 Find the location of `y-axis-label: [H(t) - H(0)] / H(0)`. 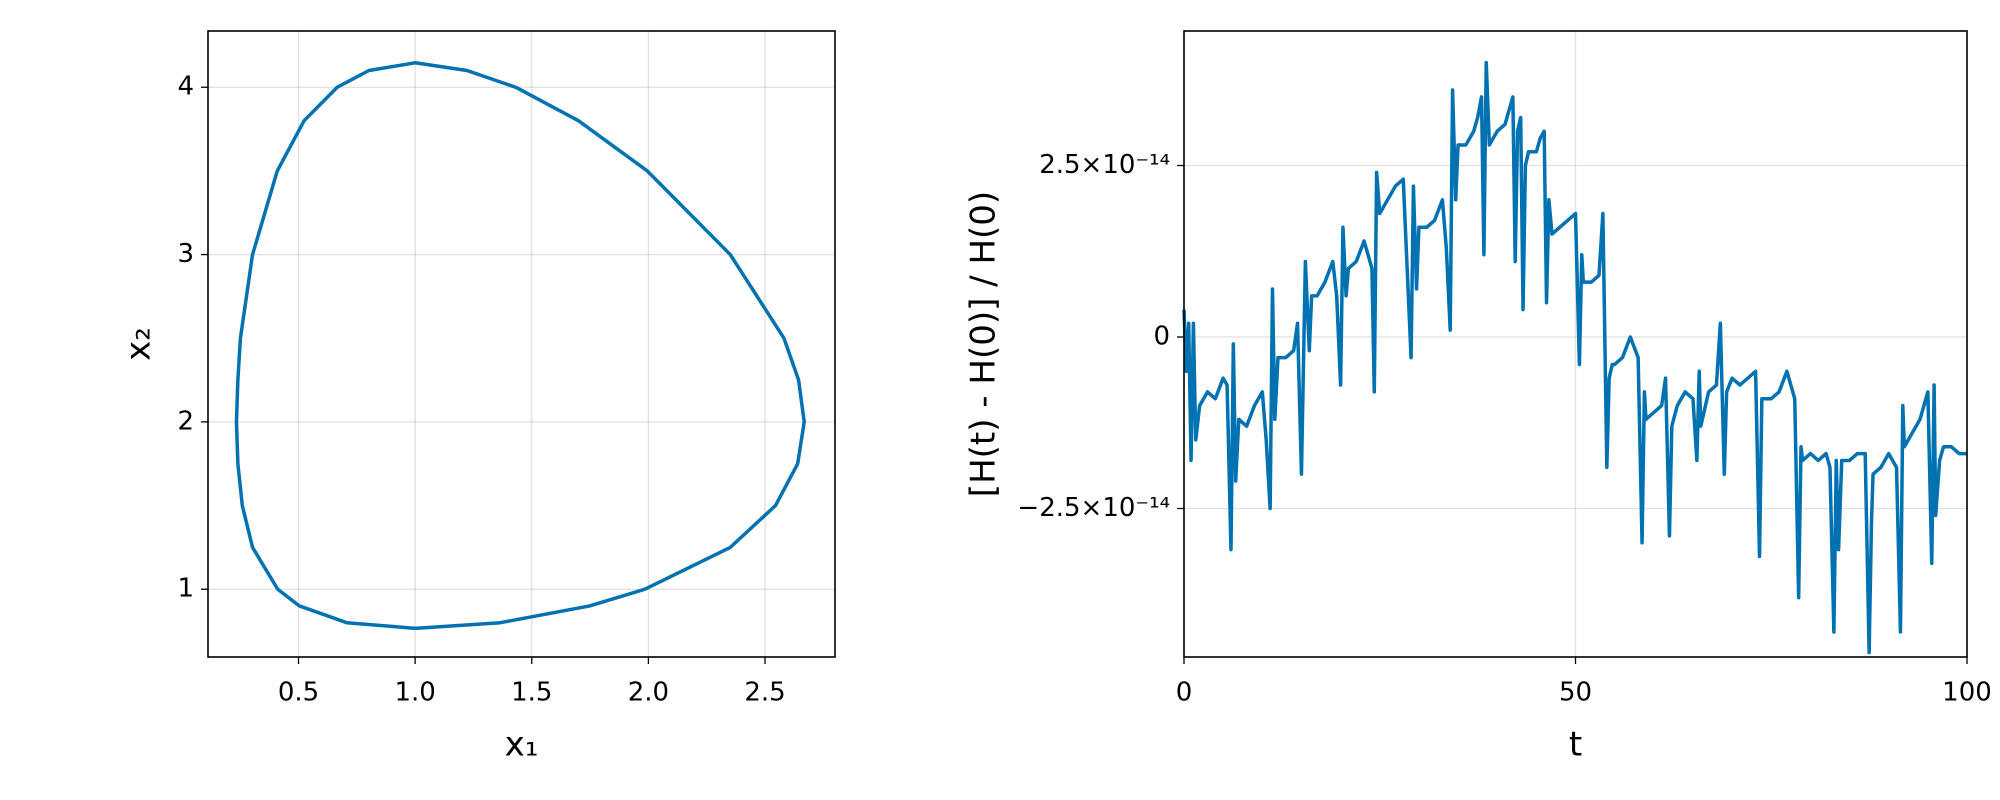

y-axis-label: [H(t) - H(0)] / H(0) is located at coordinates (984, 344).